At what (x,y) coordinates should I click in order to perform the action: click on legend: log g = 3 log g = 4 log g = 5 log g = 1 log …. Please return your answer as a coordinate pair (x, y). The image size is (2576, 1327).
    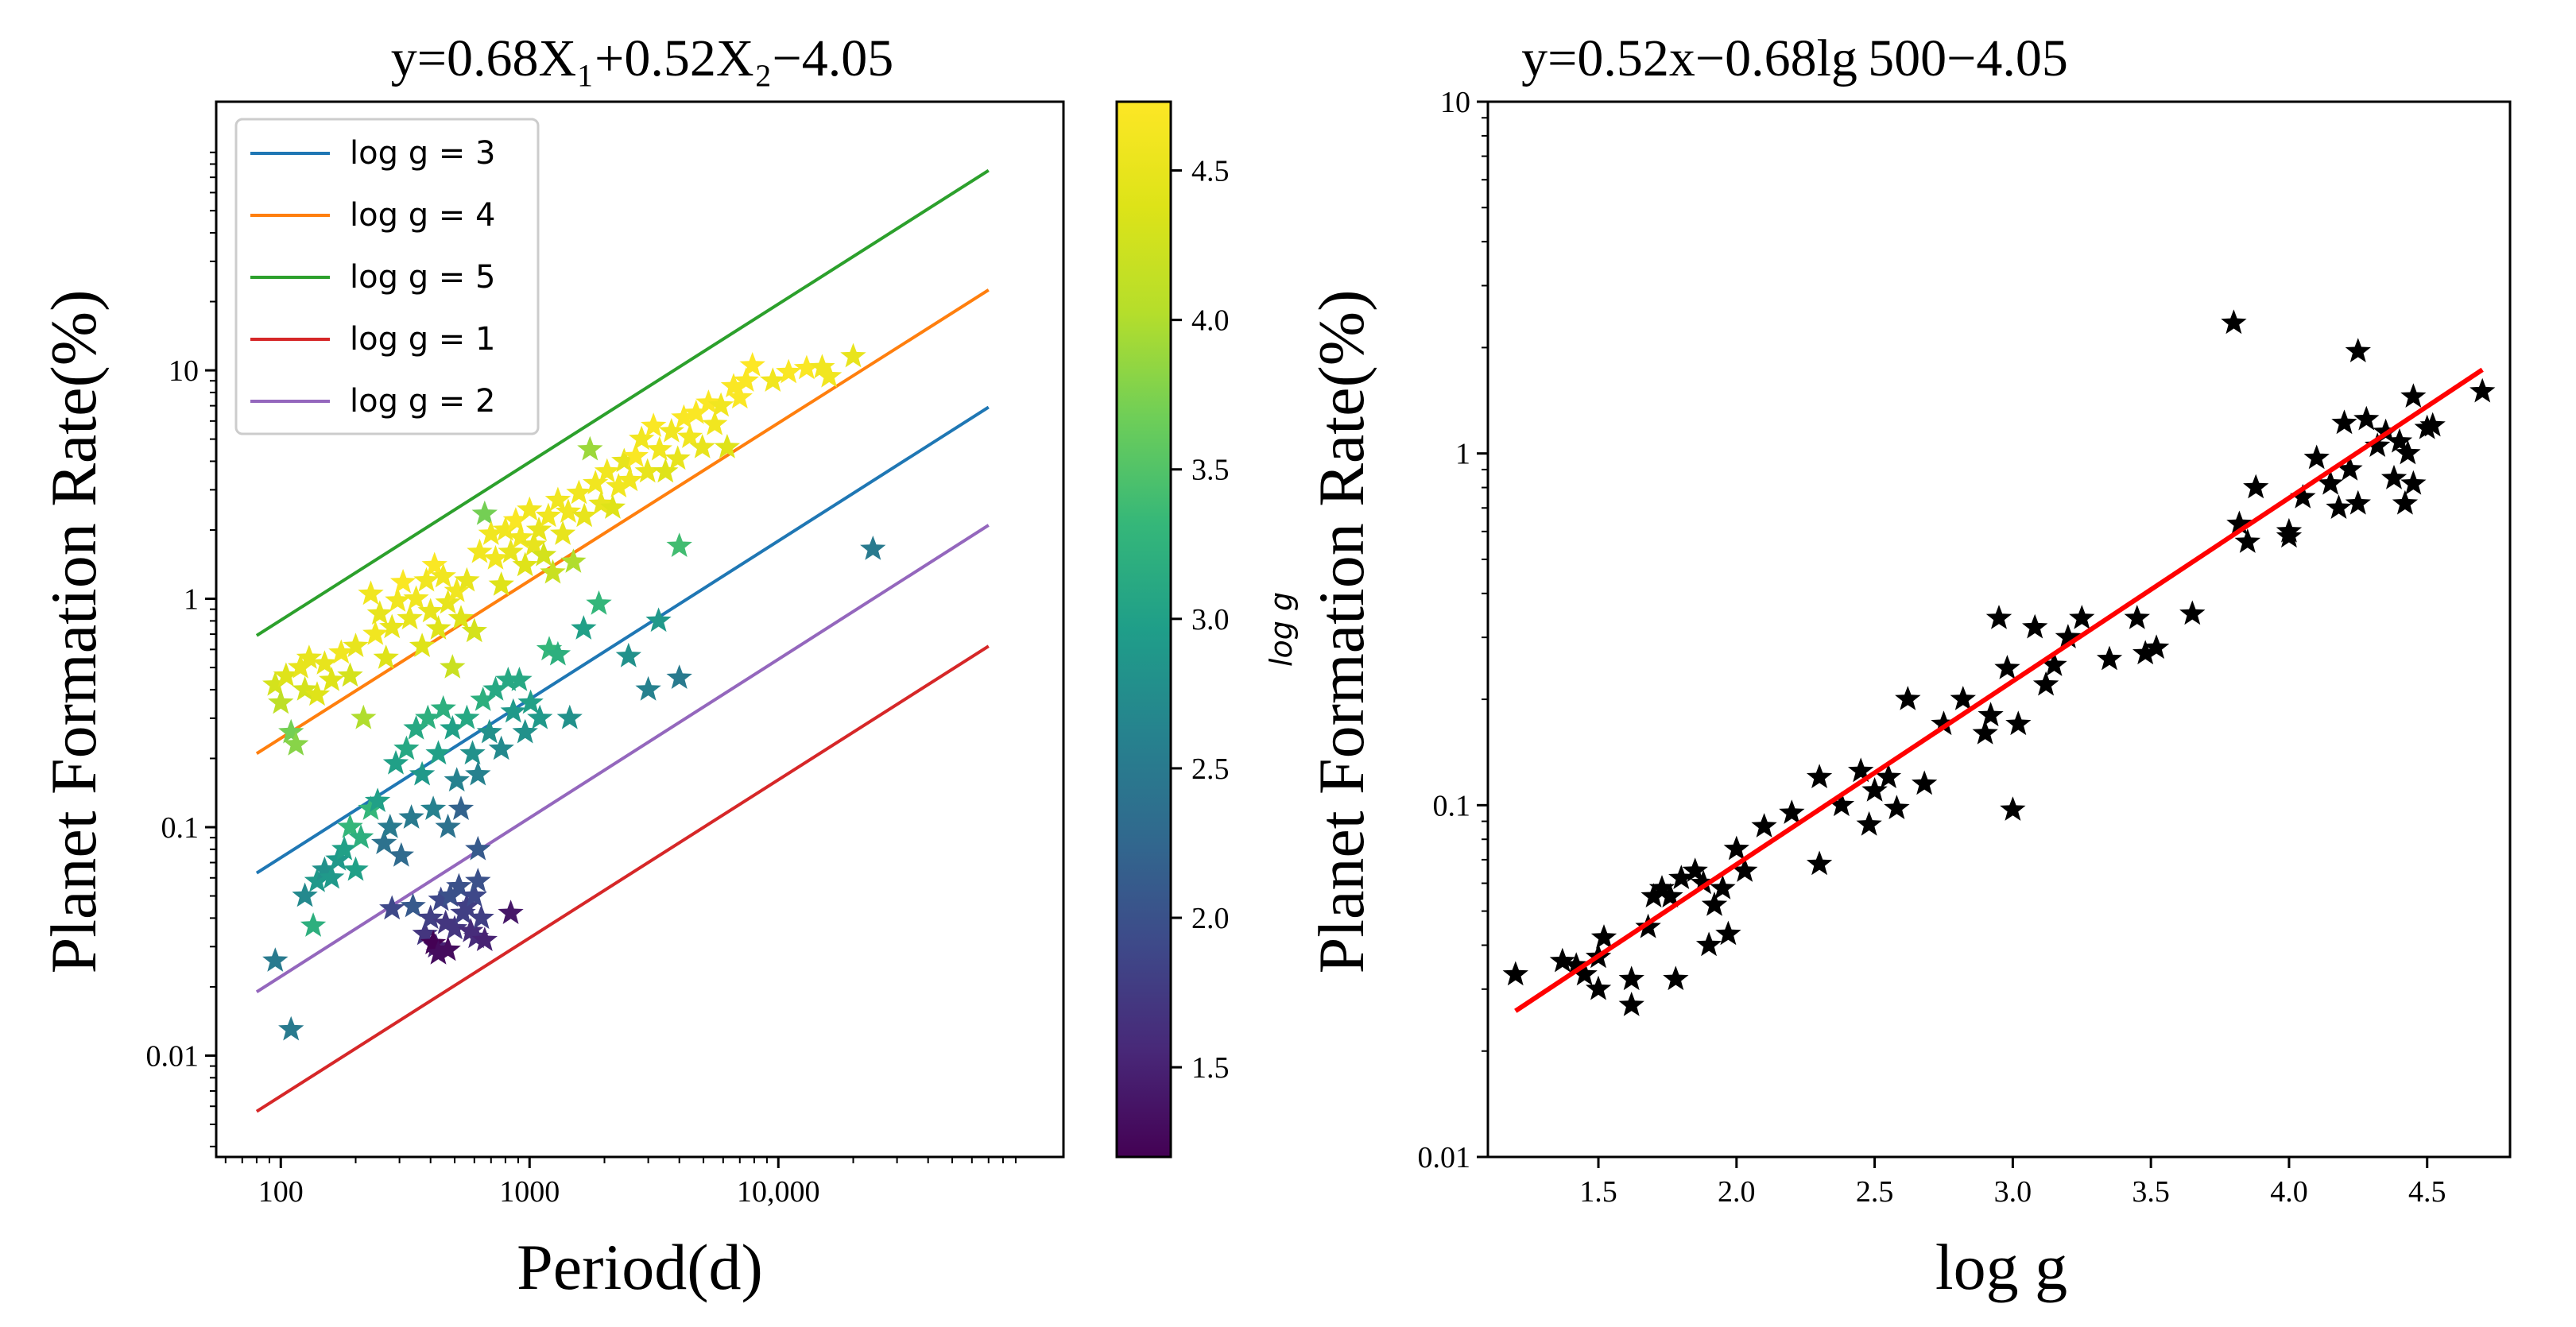
    Looking at the image, I should click on (387, 276).